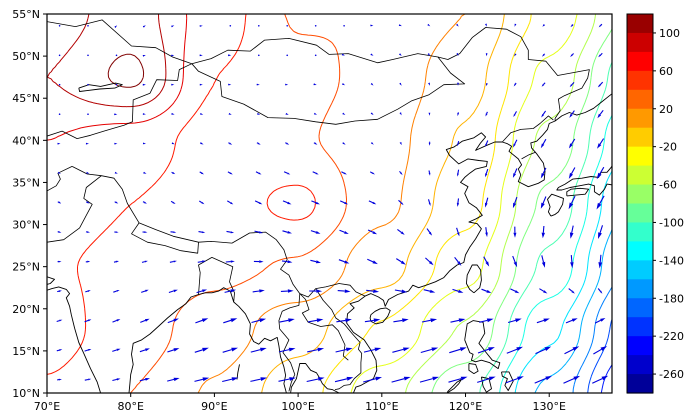  Describe the element at coordinates (26, 14) in the screenshot. I see `y-tick-label: 55°N` at that location.